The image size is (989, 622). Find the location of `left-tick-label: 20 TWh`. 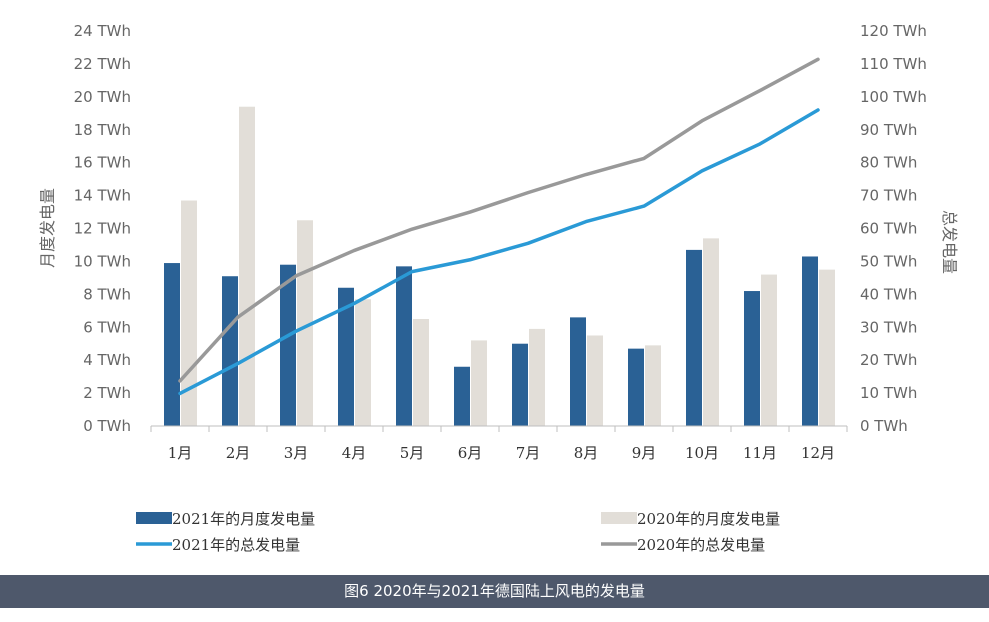

left-tick-label: 20 TWh is located at coordinates (102, 97).